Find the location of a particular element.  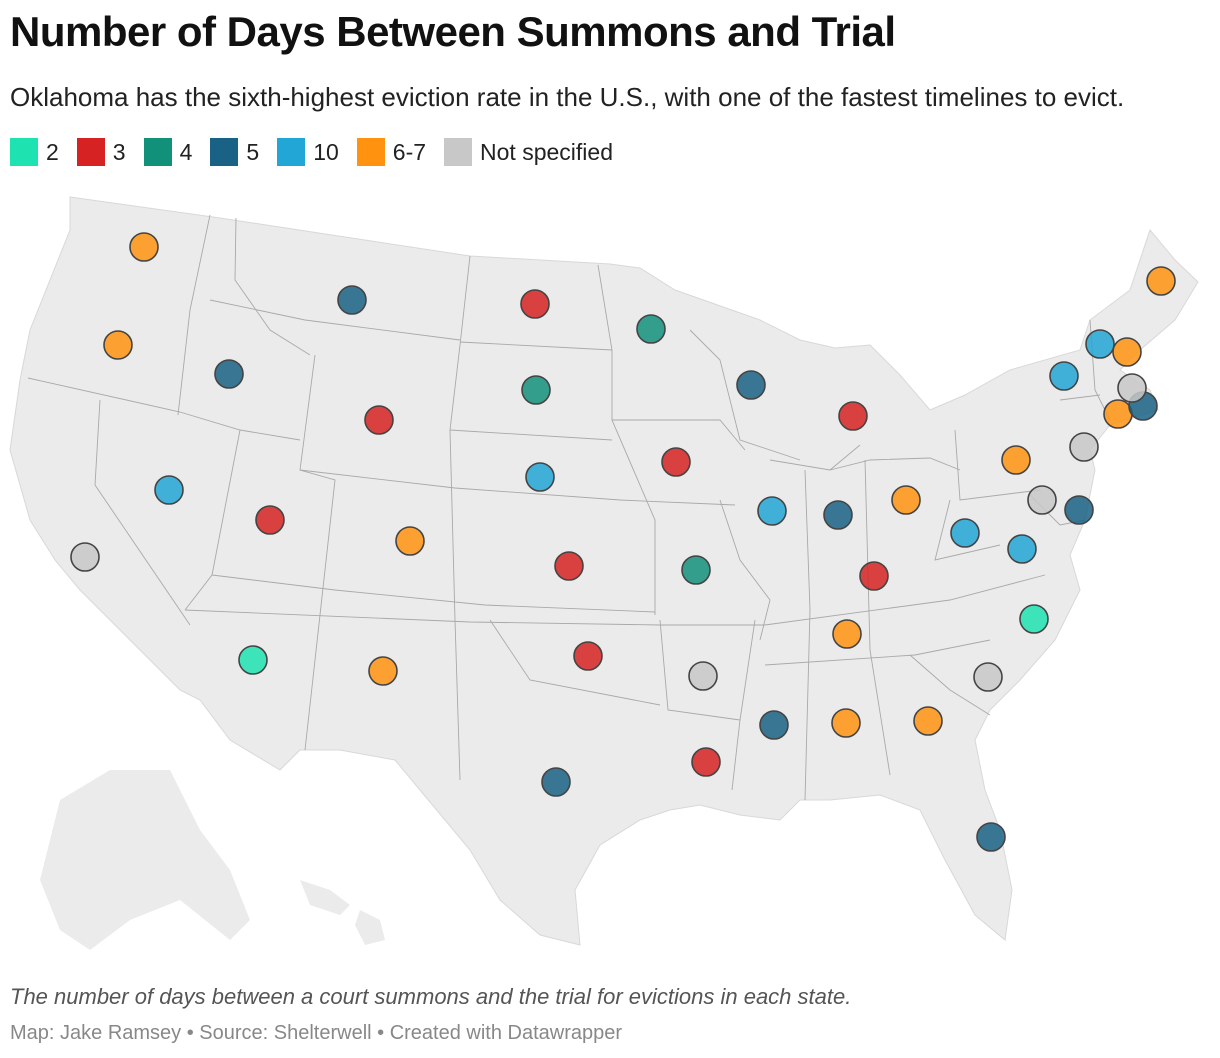

al-marker is located at coordinates (846, 723).